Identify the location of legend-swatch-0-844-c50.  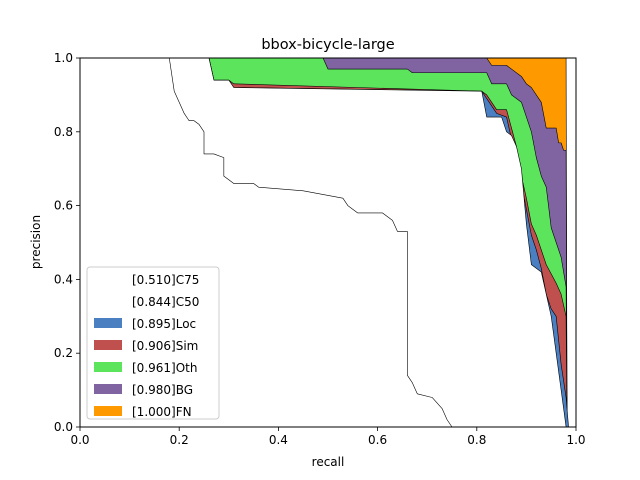
(108, 301).